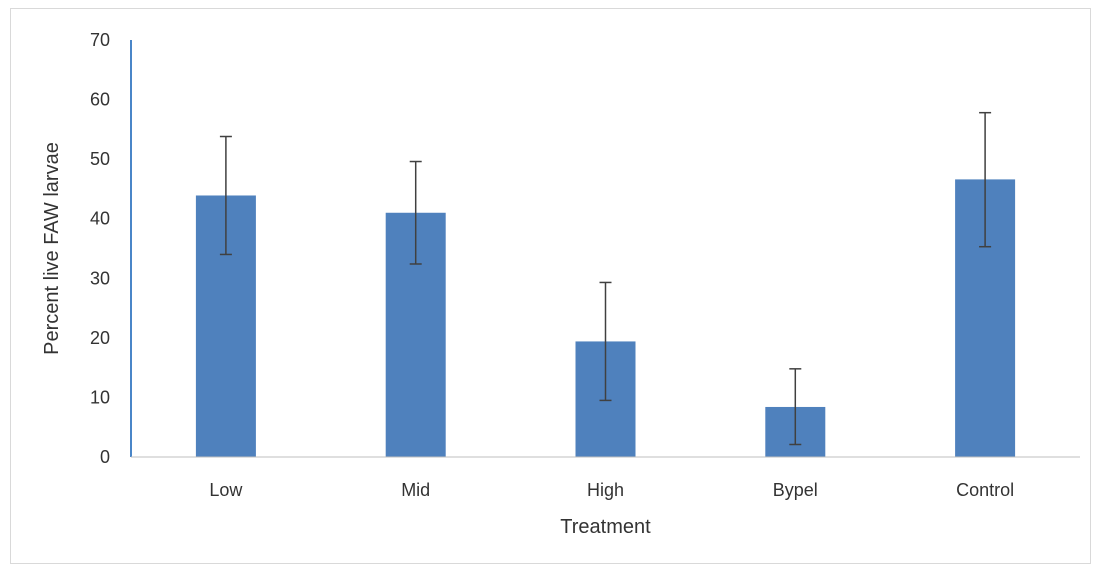  Describe the element at coordinates (605, 341) in the screenshot. I see `error-bar-high` at that location.